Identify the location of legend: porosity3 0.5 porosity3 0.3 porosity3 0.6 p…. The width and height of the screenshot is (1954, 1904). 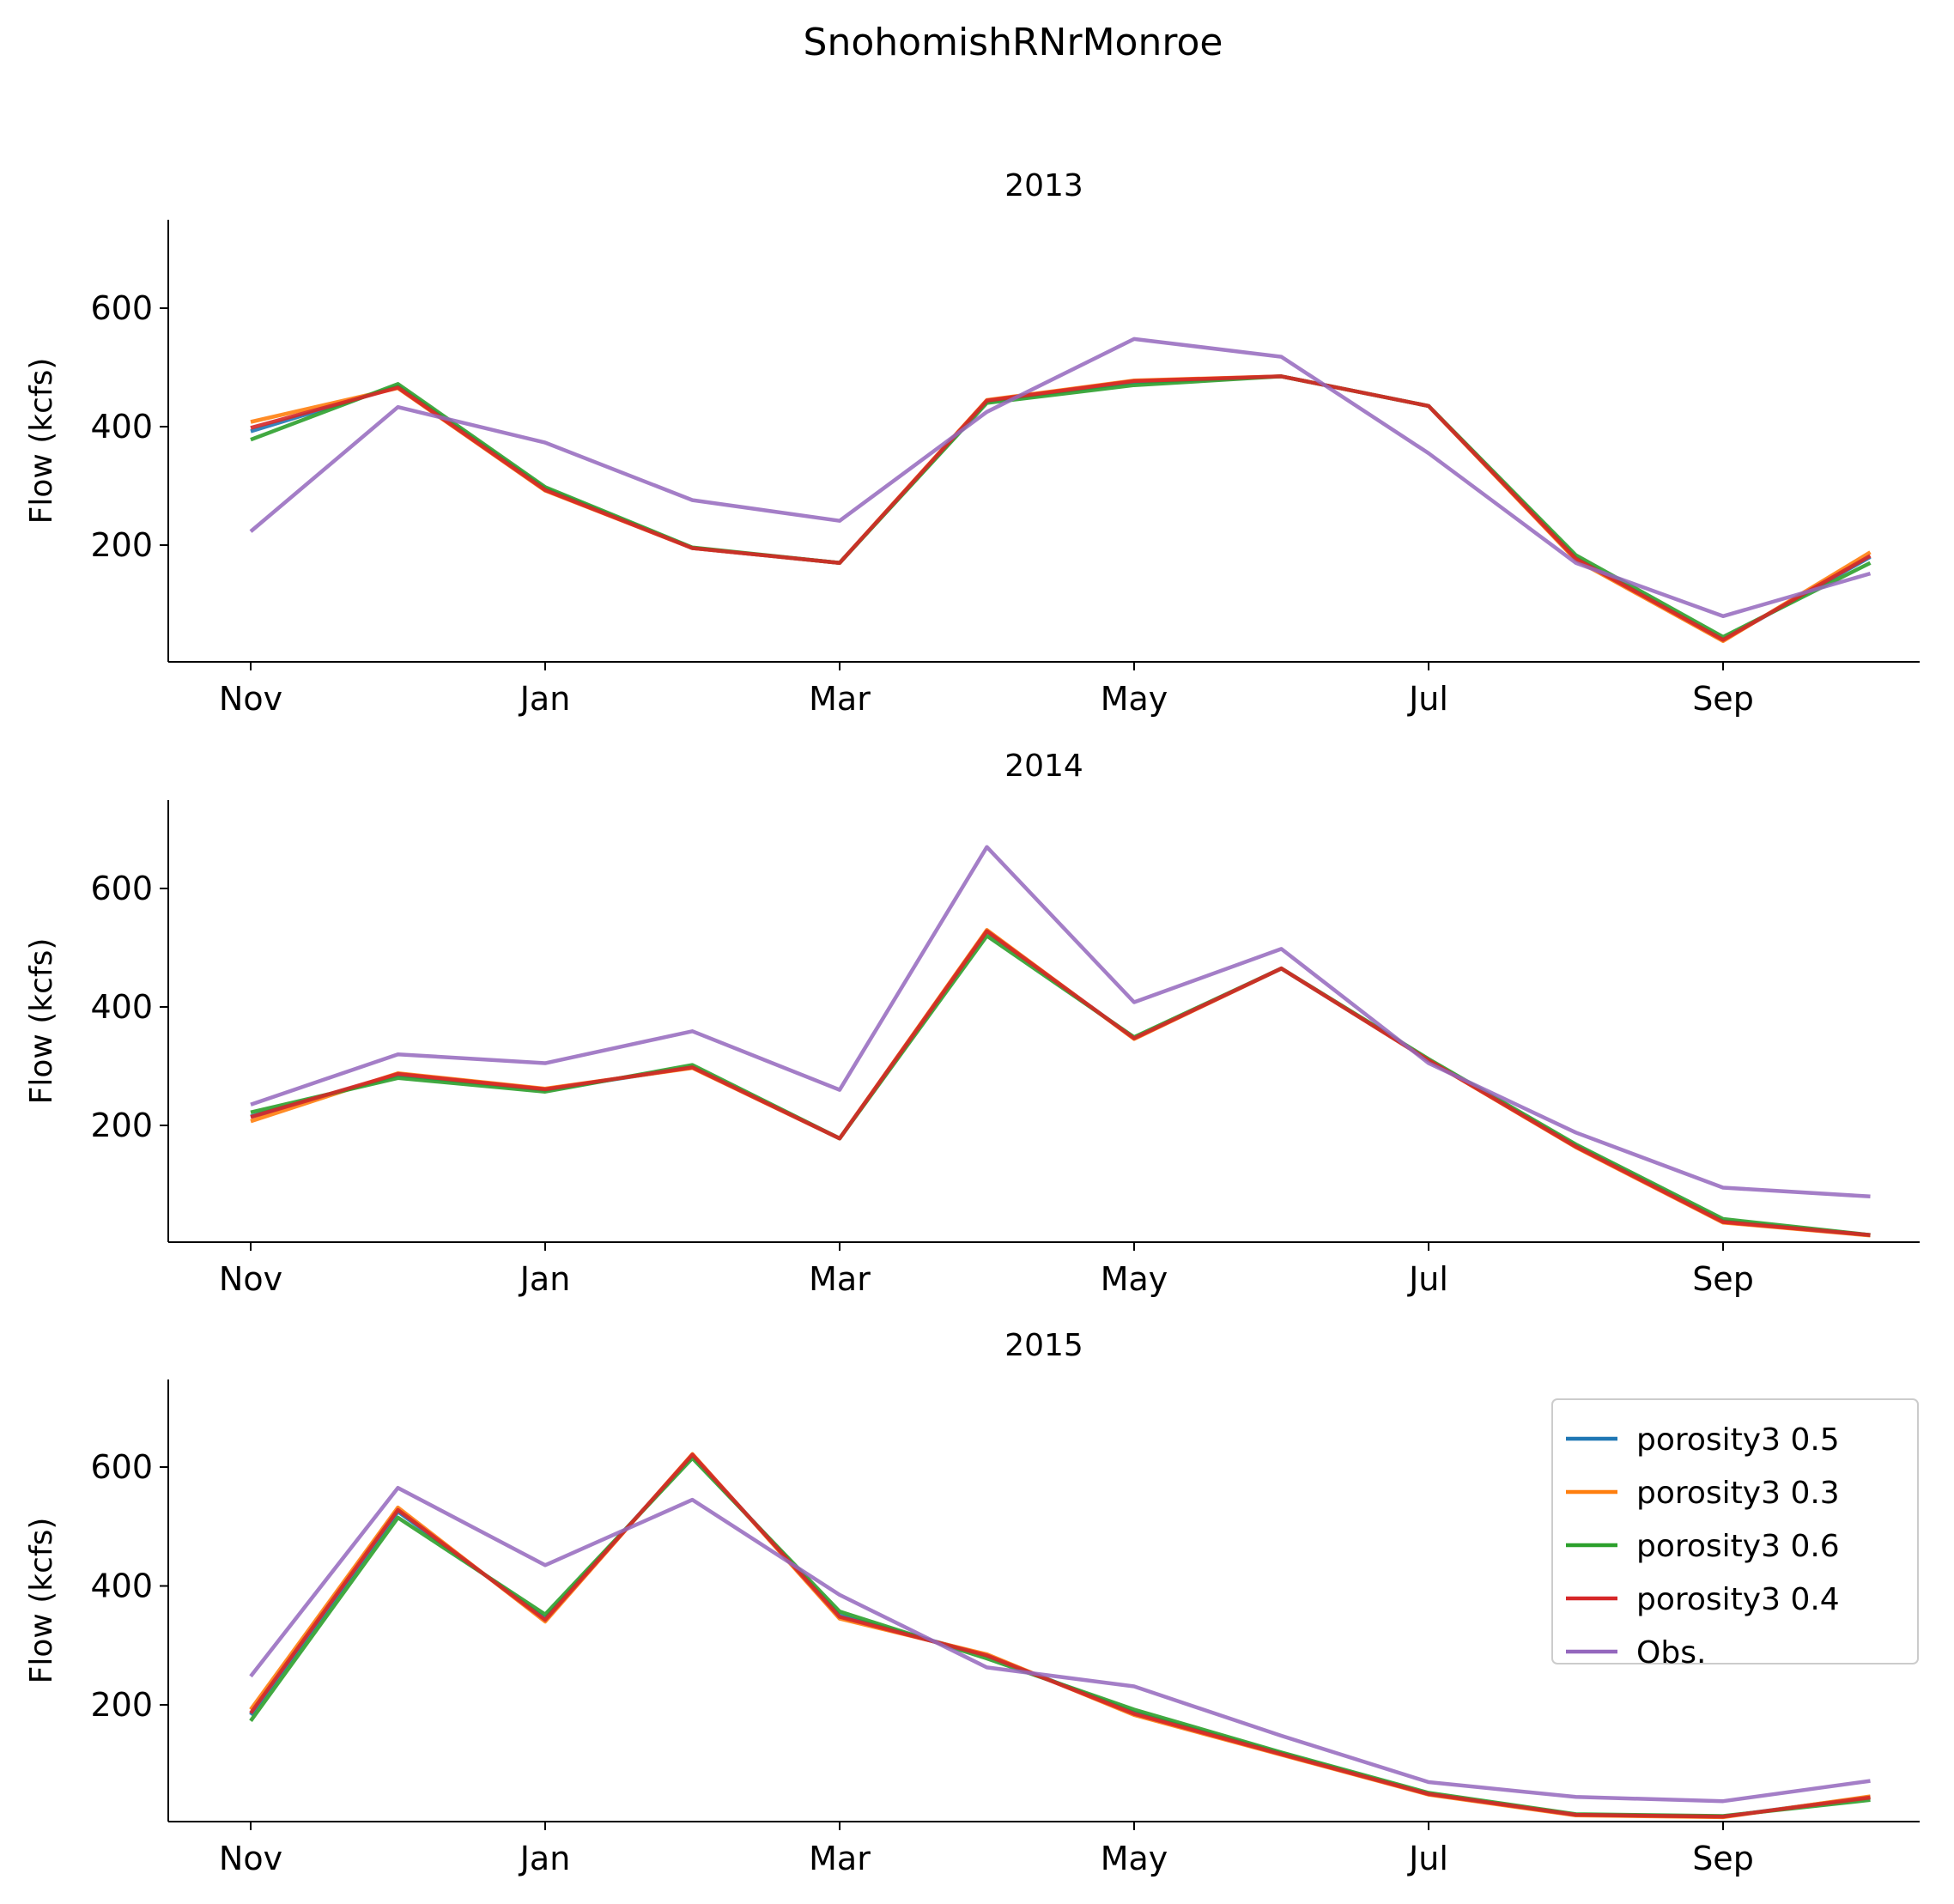
(1735, 1535).